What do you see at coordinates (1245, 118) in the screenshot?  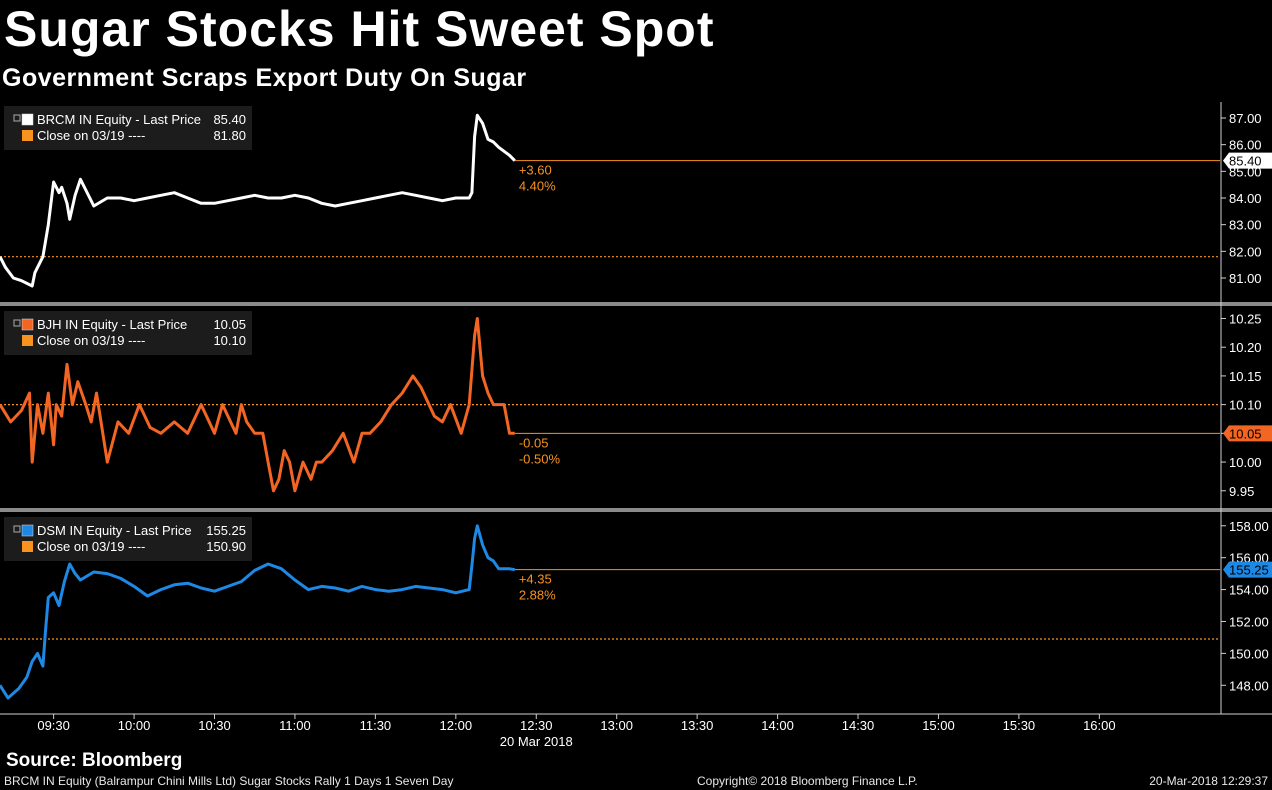 I see `y-tick-label: 87.00` at bounding box center [1245, 118].